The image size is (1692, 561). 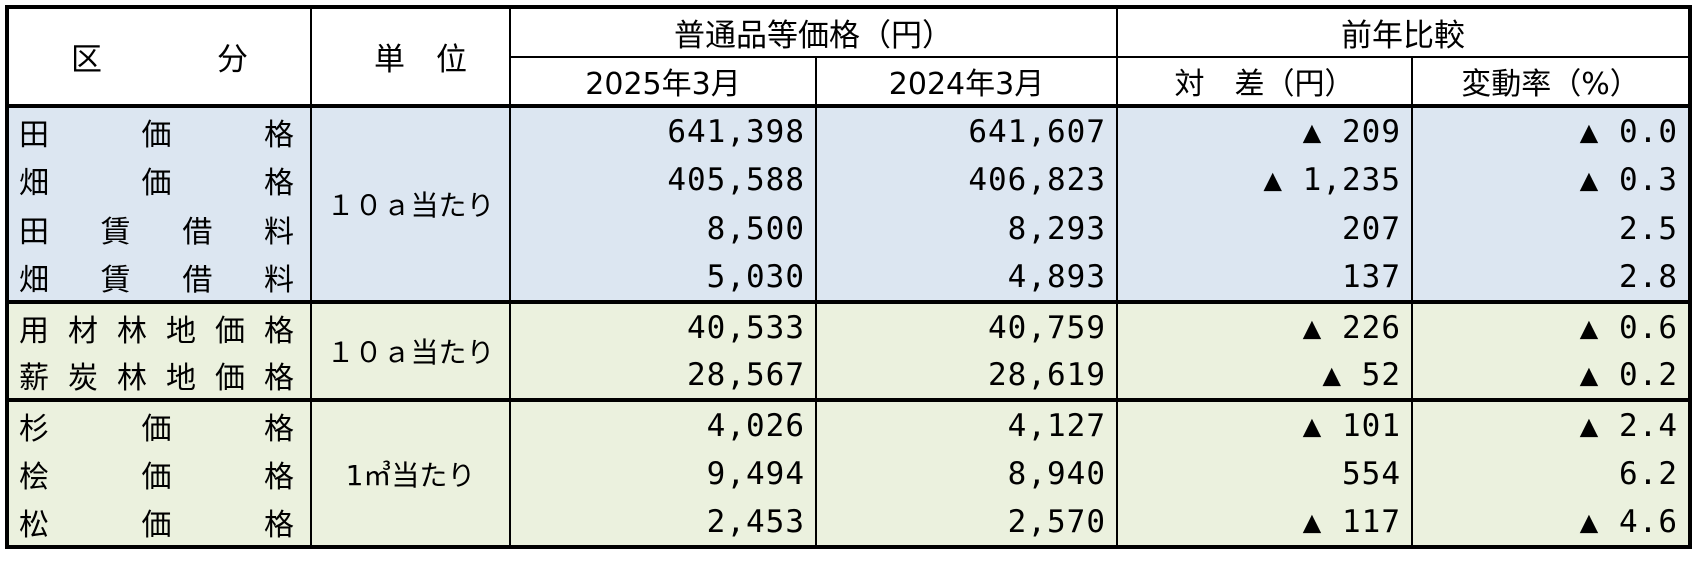 I want to click on row-label: 田価格, so click(x=159, y=130).